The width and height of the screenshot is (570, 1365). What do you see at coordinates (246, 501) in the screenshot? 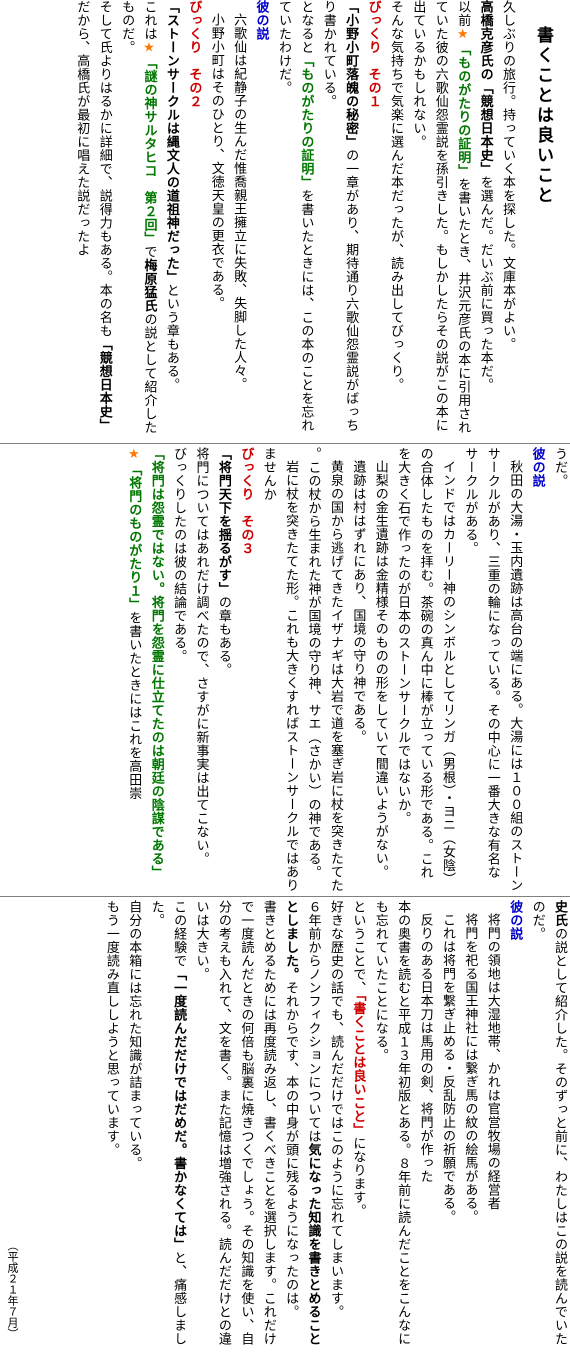
I see `surprise-3: びっくり その３` at bounding box center [246, 501].